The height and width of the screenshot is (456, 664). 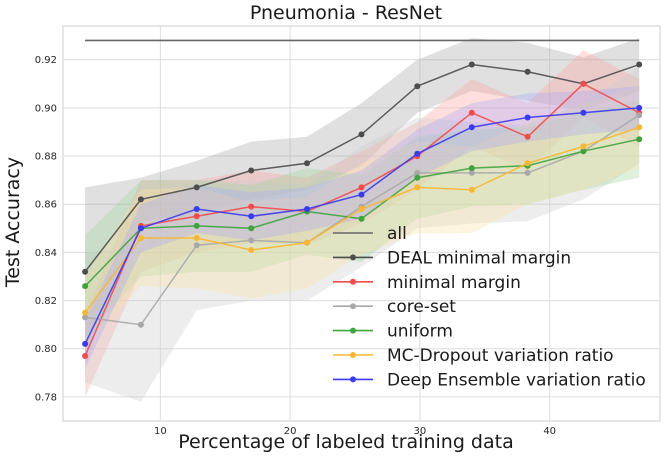 What do you see at coordinates (420, 431) in the screenshot?
I see `x-tick-label: 30` at bounding box center [420, 431].